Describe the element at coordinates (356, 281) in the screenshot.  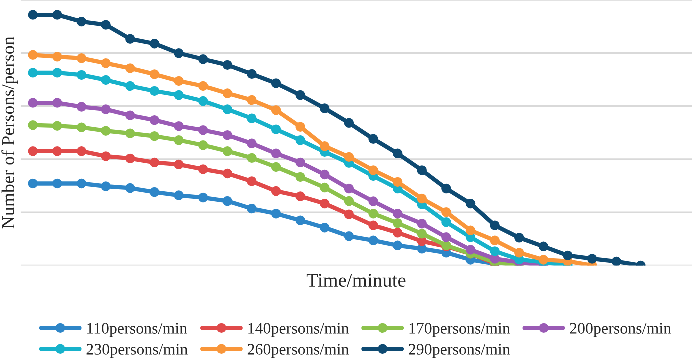
I see `x-axis-title: Time/minute` at that location.